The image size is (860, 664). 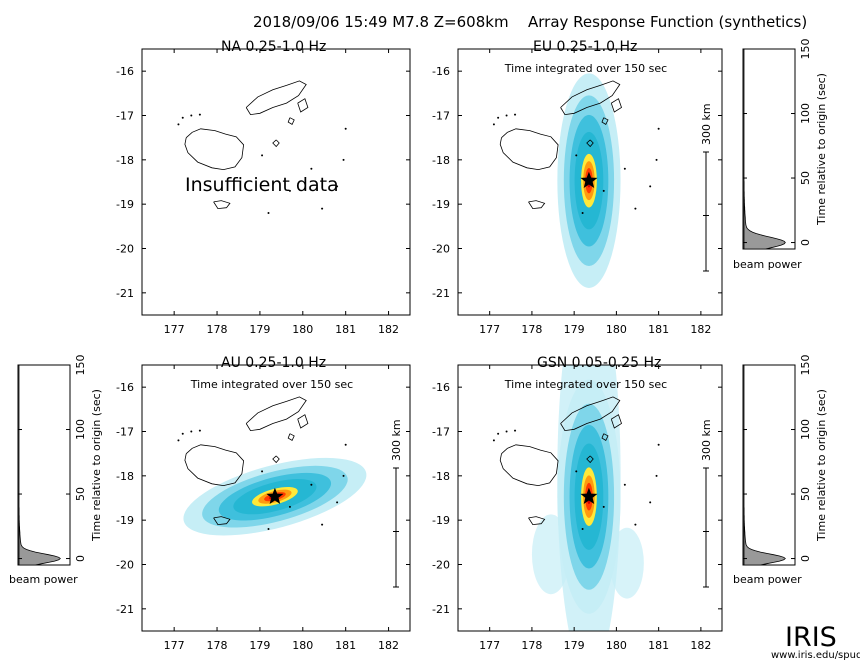 I want to click on response-sidelobe, so click(x=627, y=563).